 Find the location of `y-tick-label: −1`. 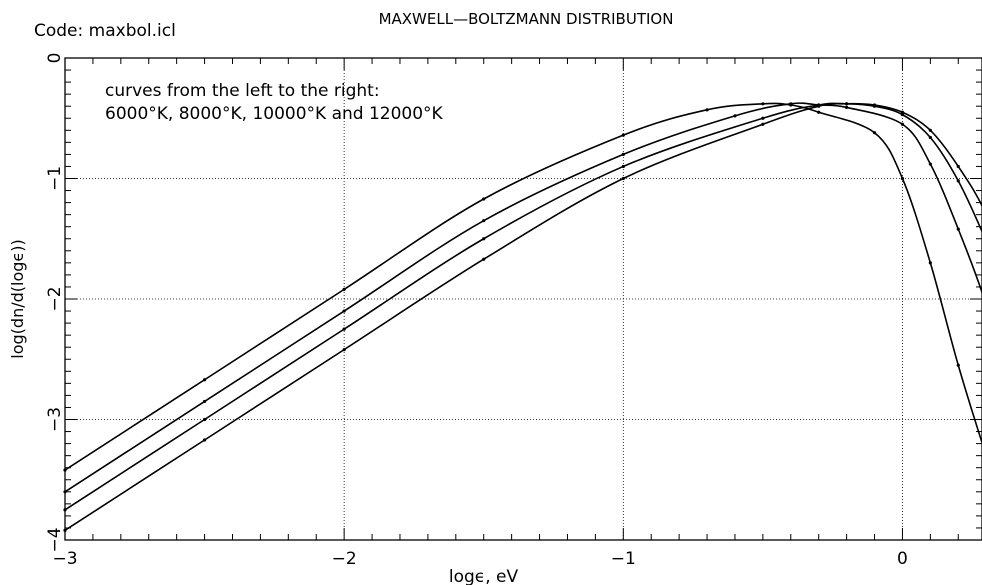

y-tick-label: −1 is located at coordinates (55, 178).